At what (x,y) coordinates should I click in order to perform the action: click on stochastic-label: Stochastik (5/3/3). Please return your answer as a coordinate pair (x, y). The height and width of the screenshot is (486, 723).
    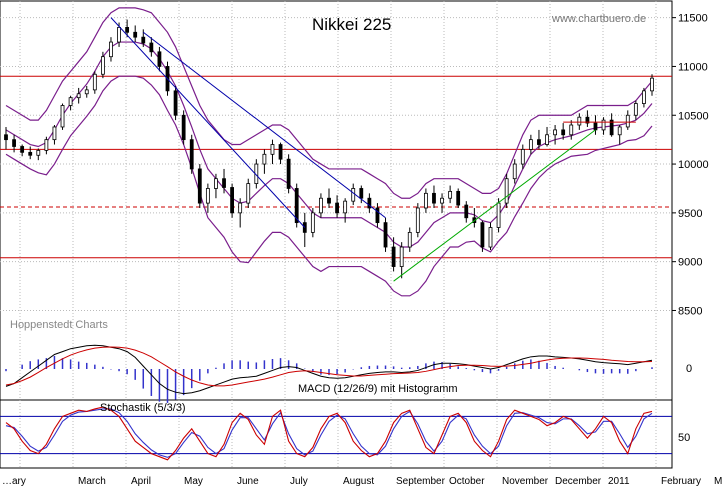
    Looking at the image, I should click on (143, 408).